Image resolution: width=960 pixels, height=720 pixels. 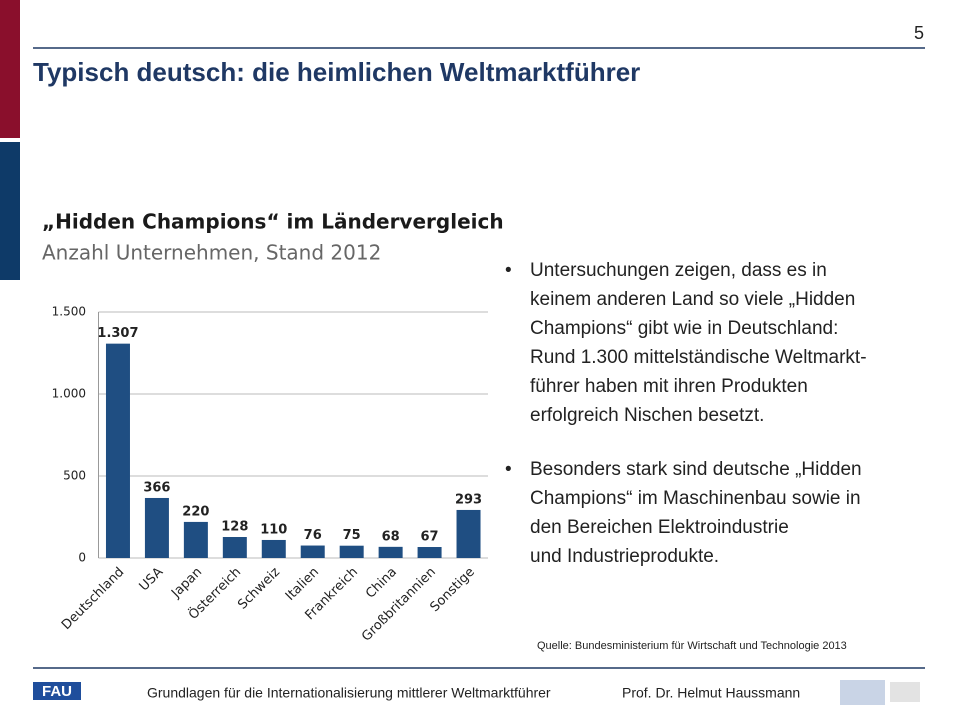 I want to click on accent-red, so click(x=10, y=69).